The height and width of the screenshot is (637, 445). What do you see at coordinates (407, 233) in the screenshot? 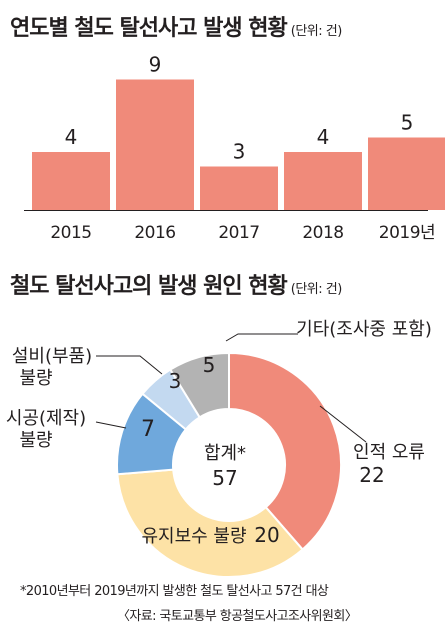
I see `x-tick-label: 2019년` at bounding box center [407, 233].